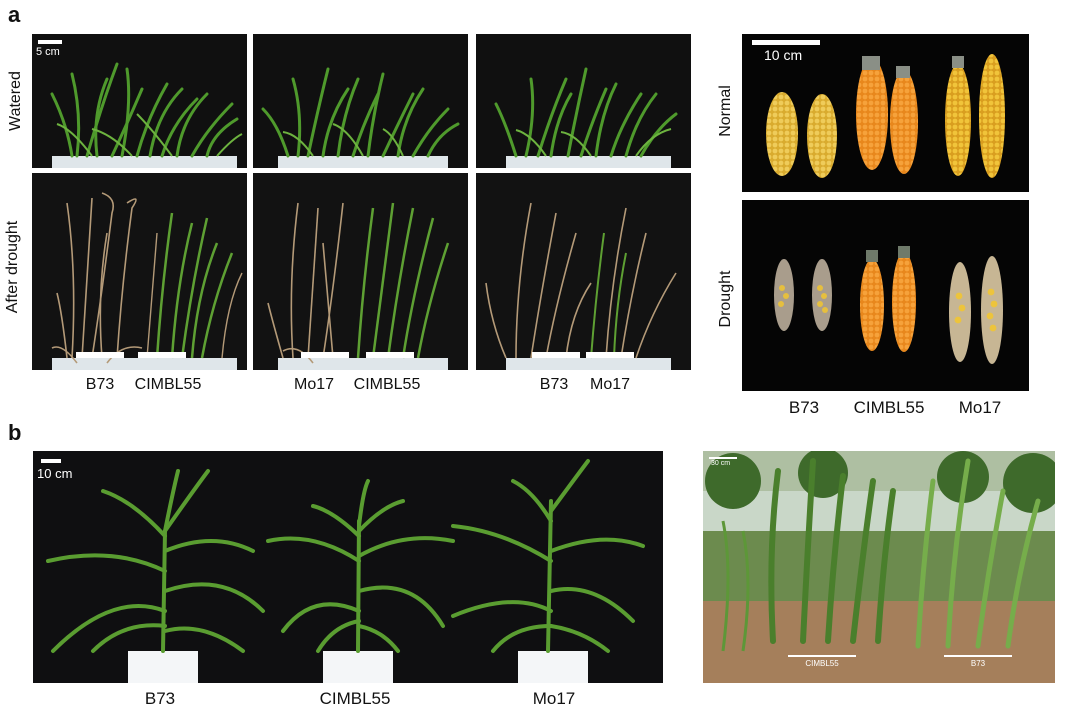  I want to click on panel-a-letter: a, so click(14, 14).